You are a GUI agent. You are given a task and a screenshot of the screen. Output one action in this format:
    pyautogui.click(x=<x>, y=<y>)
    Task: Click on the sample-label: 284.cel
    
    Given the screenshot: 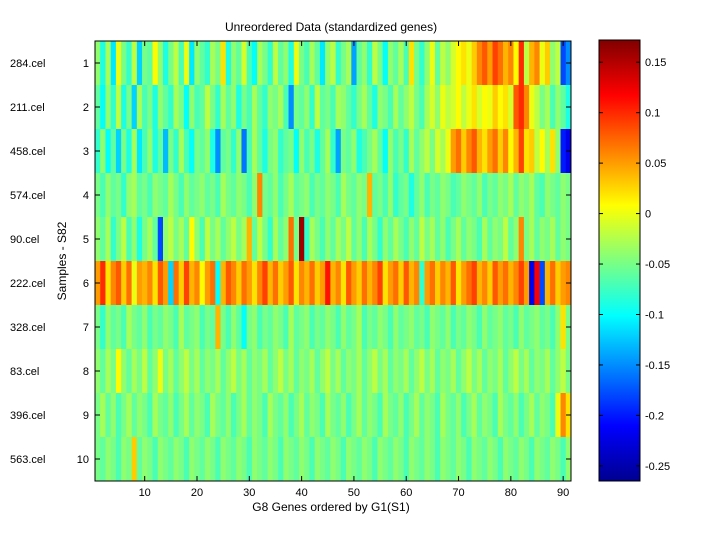 What is the action you would take?
    pyautogui.click(x=27, y=64)
    